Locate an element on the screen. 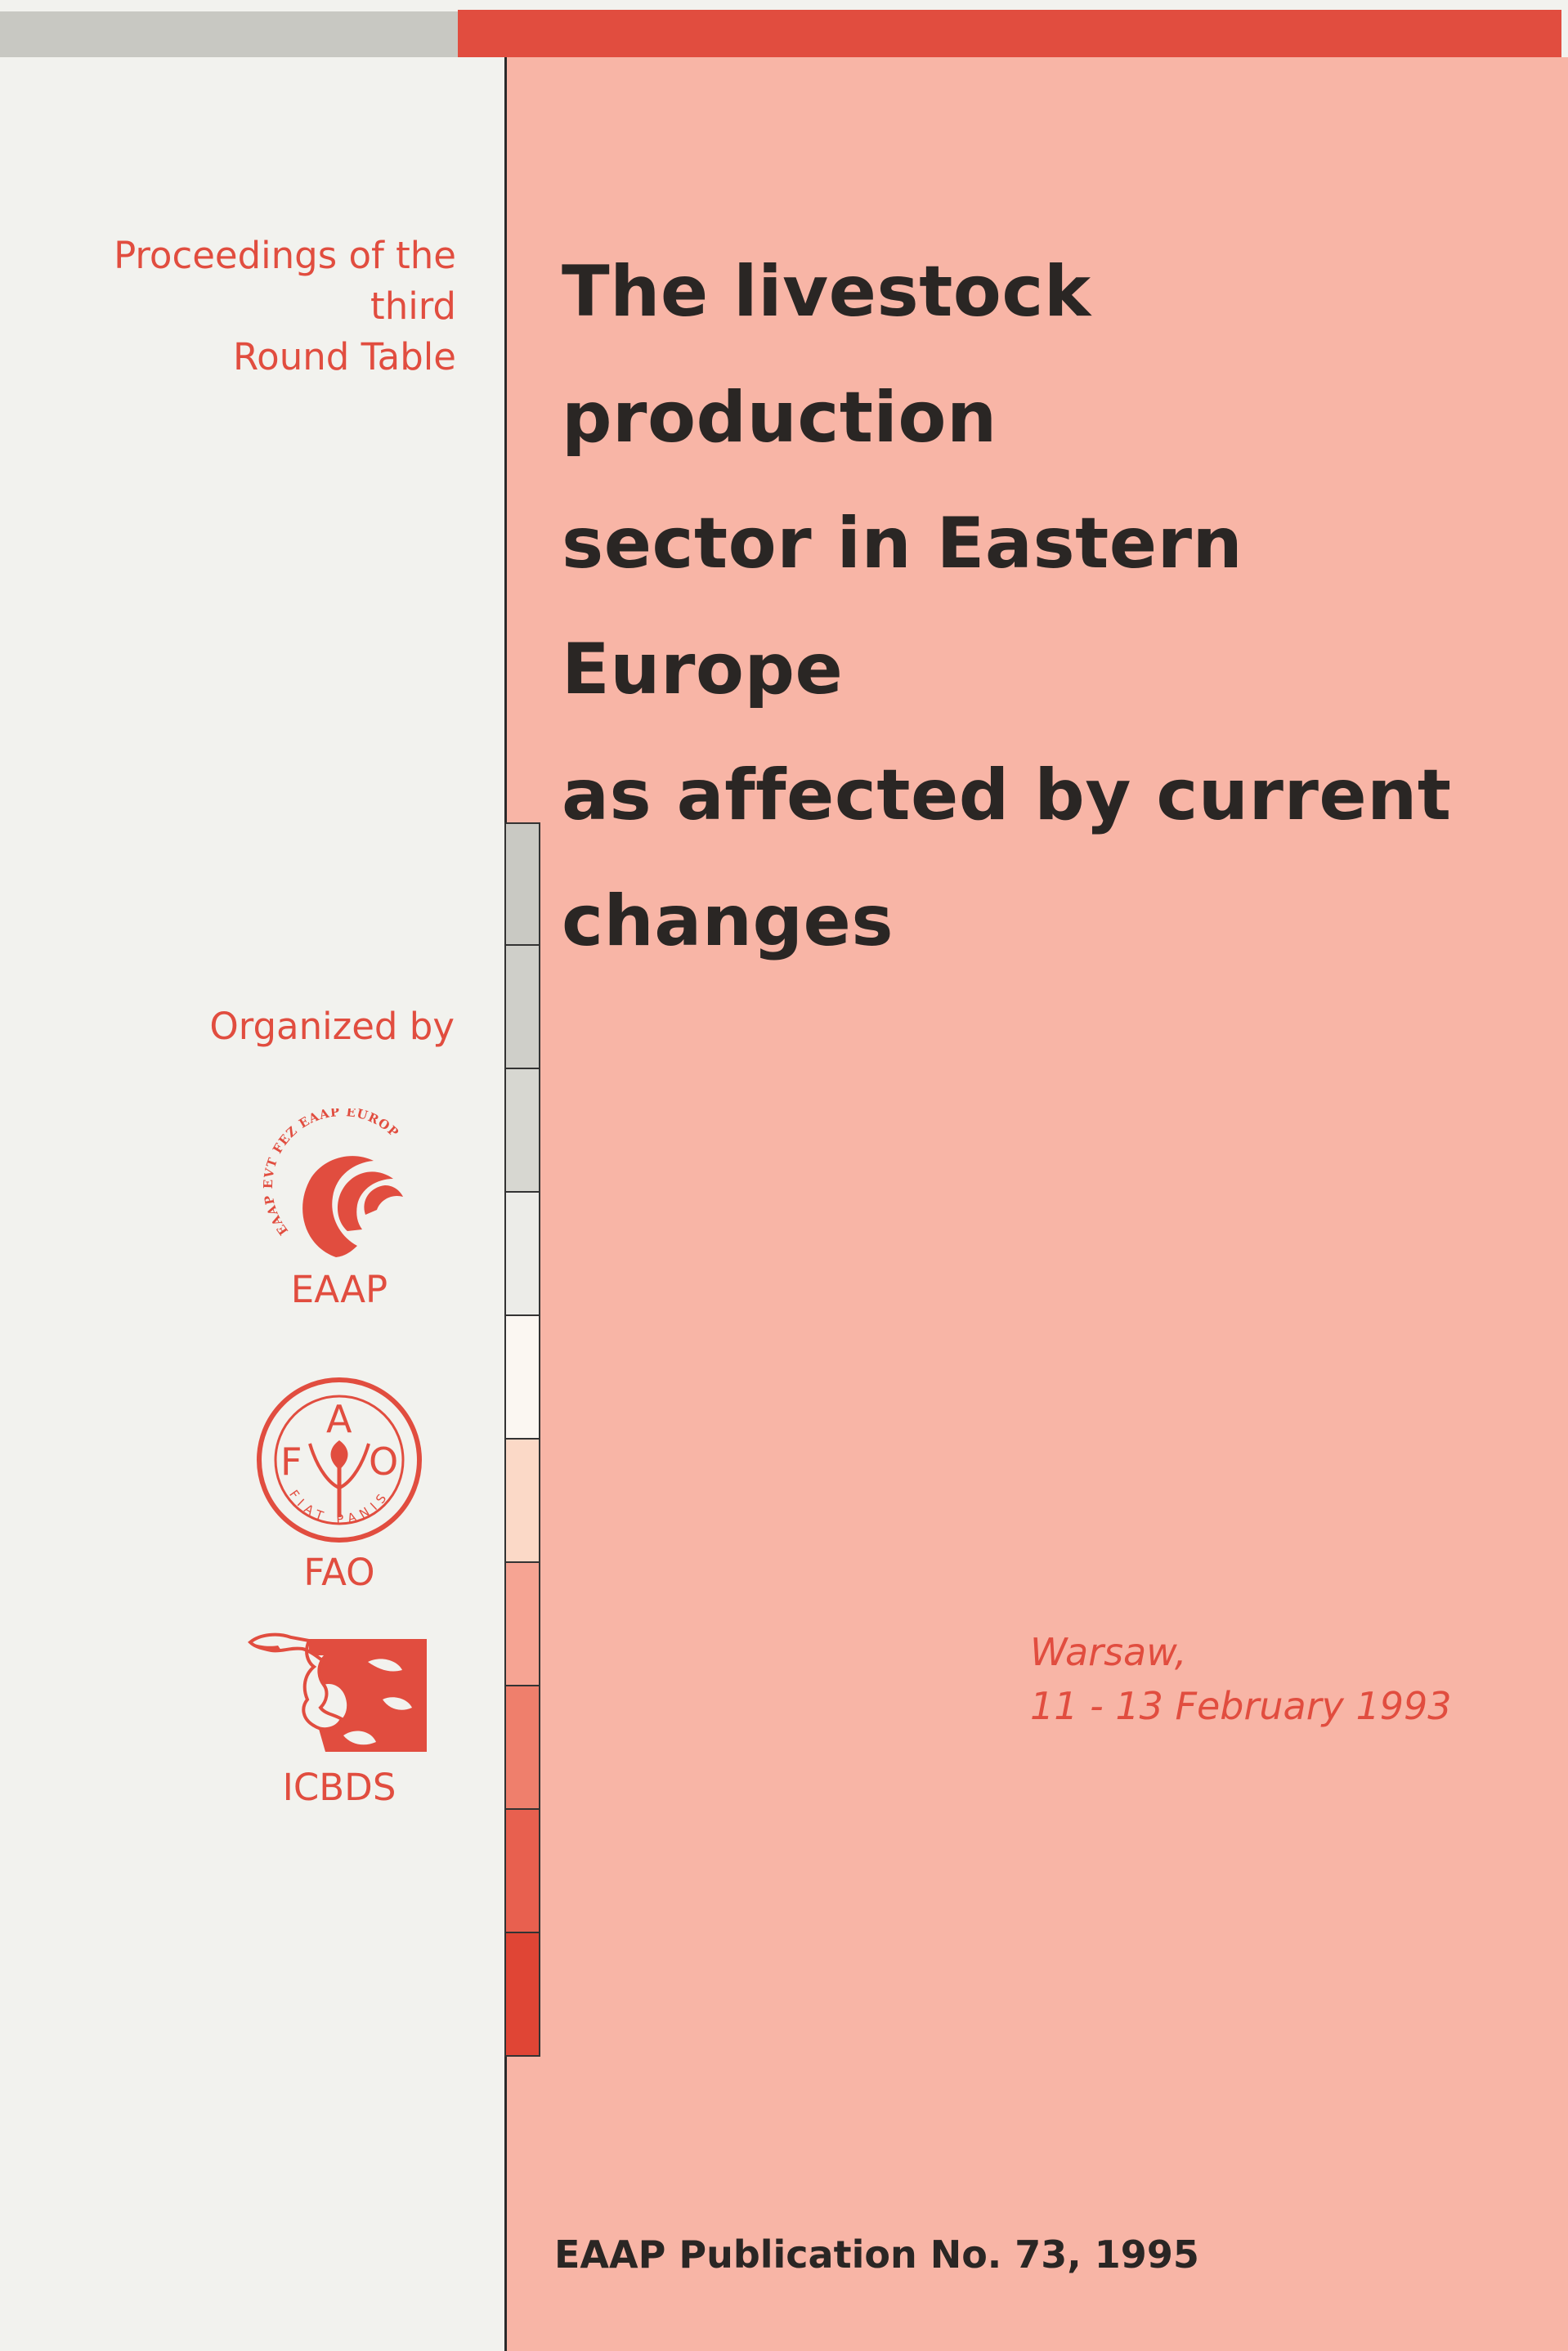 The height and width of the screenshot is (2351, 1568). title-line-1: The livestock production is located at coordinates (827, 355).